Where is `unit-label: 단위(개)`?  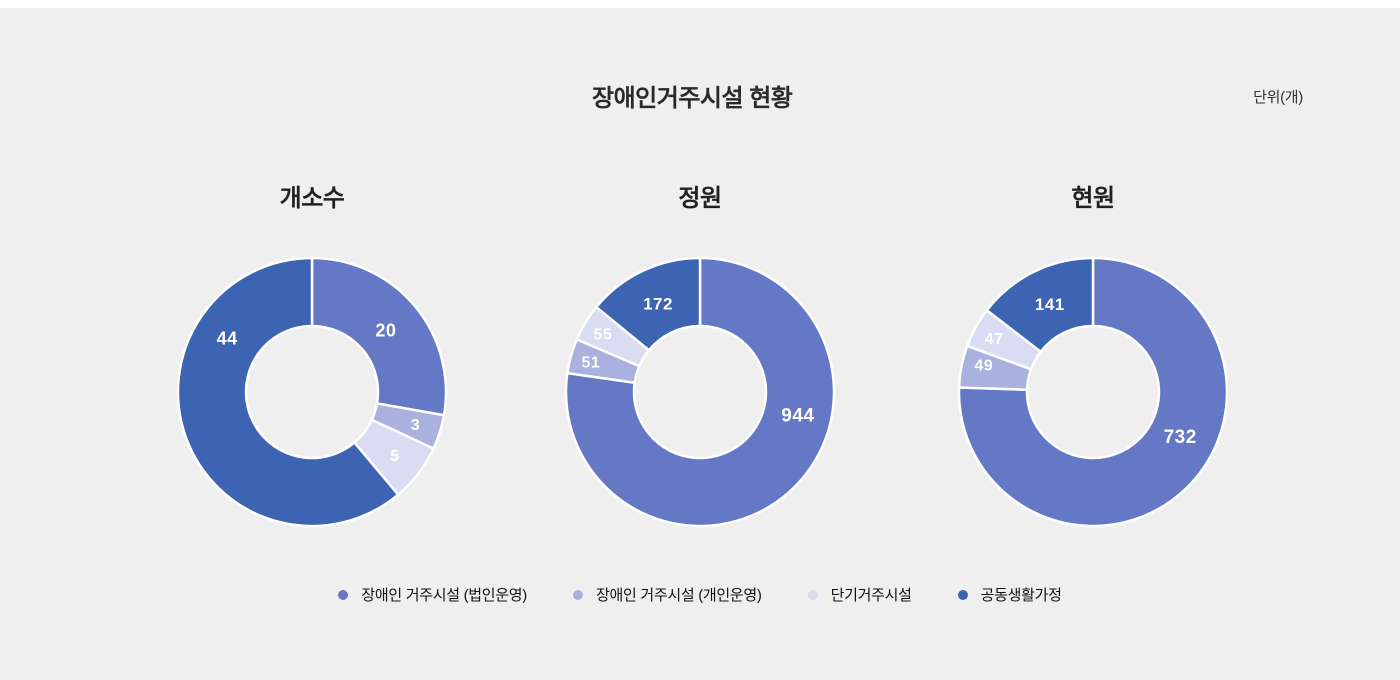
unit-label: 단위(개) is located at coordinates (1278, 97).